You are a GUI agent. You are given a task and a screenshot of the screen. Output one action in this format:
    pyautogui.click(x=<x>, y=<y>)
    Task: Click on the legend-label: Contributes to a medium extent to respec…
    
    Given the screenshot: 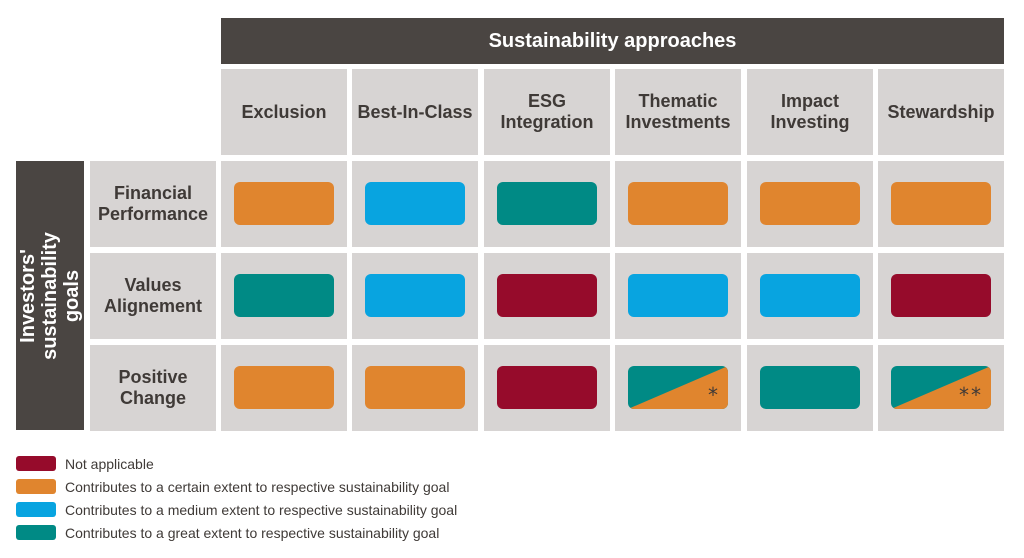 What is the action you would take?
    pyautogui.click(x=261, y=509)
    